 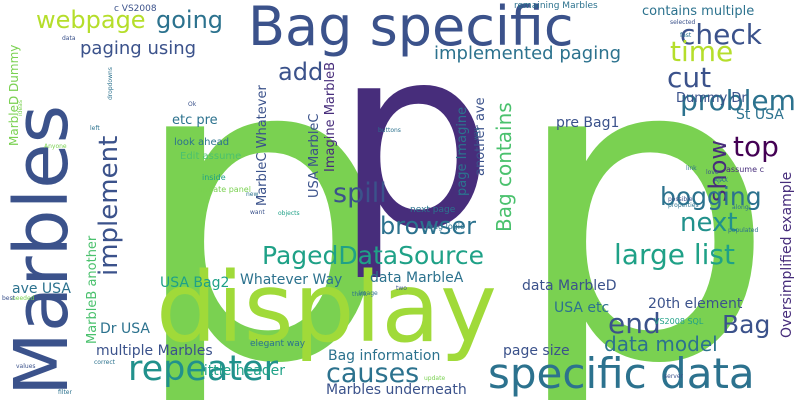 What do you see at coordinates (414, 142) in the screenshot?
I see `word-p-center: p` at bounding box center [414, 142].